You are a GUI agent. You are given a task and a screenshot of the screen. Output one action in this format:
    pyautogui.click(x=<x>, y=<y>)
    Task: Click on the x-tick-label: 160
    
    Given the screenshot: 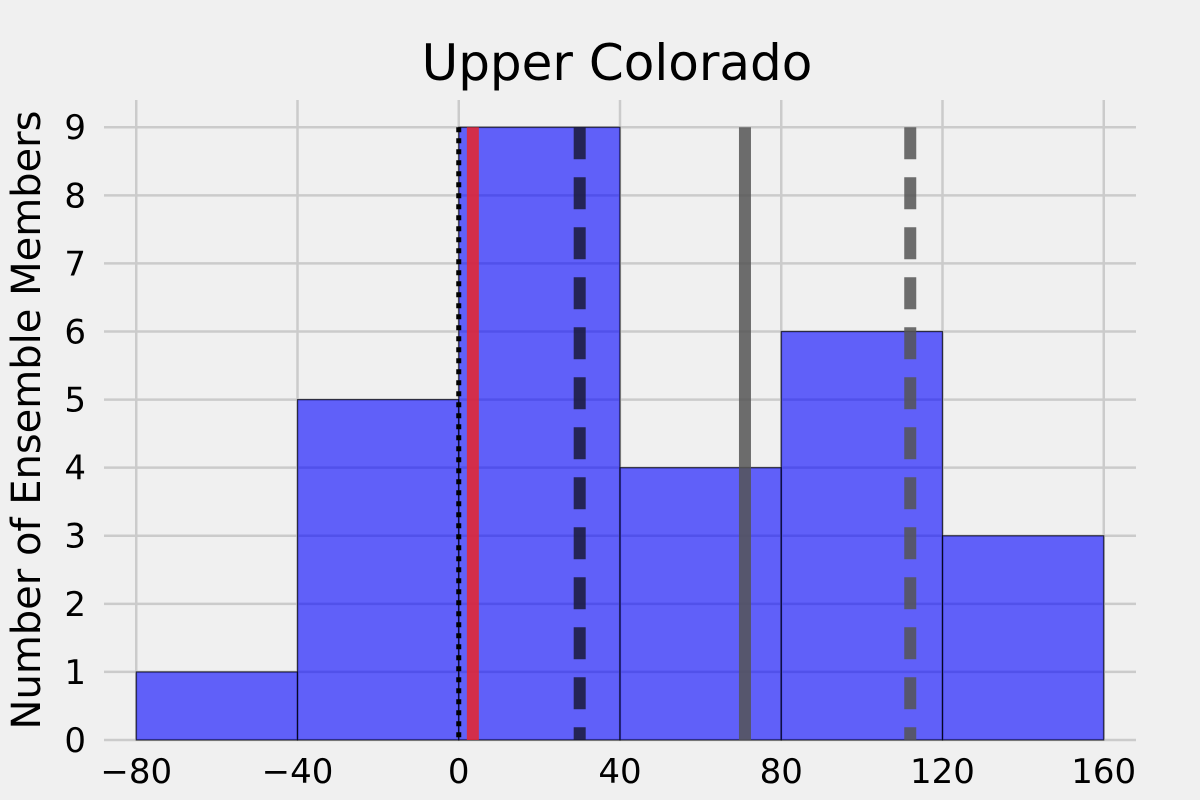 What is the action you would take?
    pyautogui.click(x=1103, y=772)
    